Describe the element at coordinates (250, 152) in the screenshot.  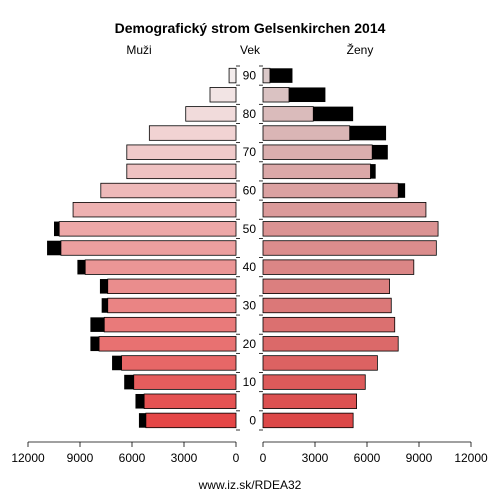
I see `age-tick-label-70: 70` at that location.